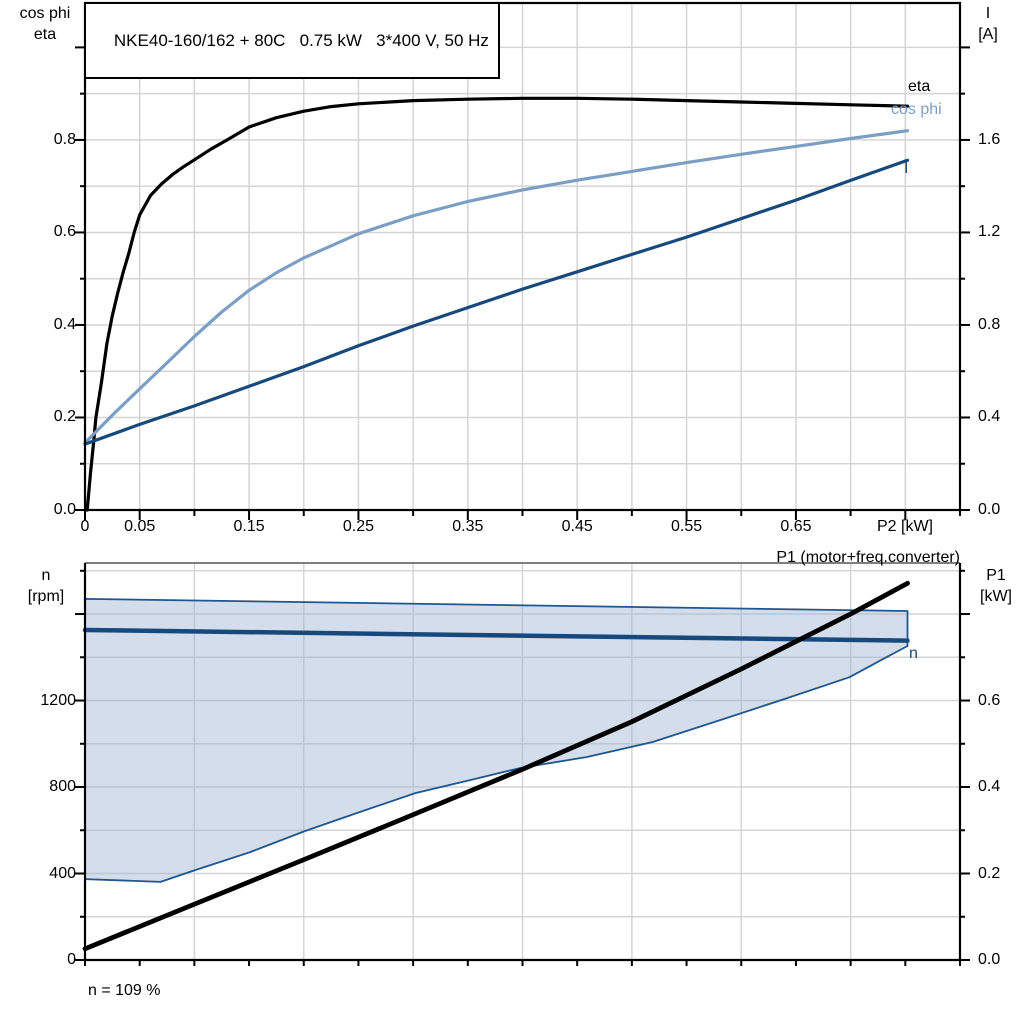 The height and width of the screenshot is (1024, 1024). Describe the element at coordinates (496, 635) in the screenshot. I see `n-curve` at that location.